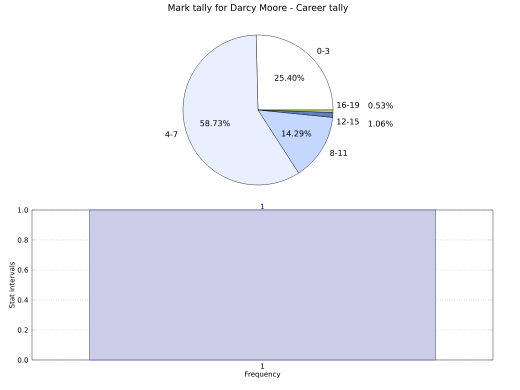 This screenshot has height=390, width=520. What do you see at coordinates (380, 105) in the screenshot?
I see `data-label: 0.53%` at bounding box center [380, 105].